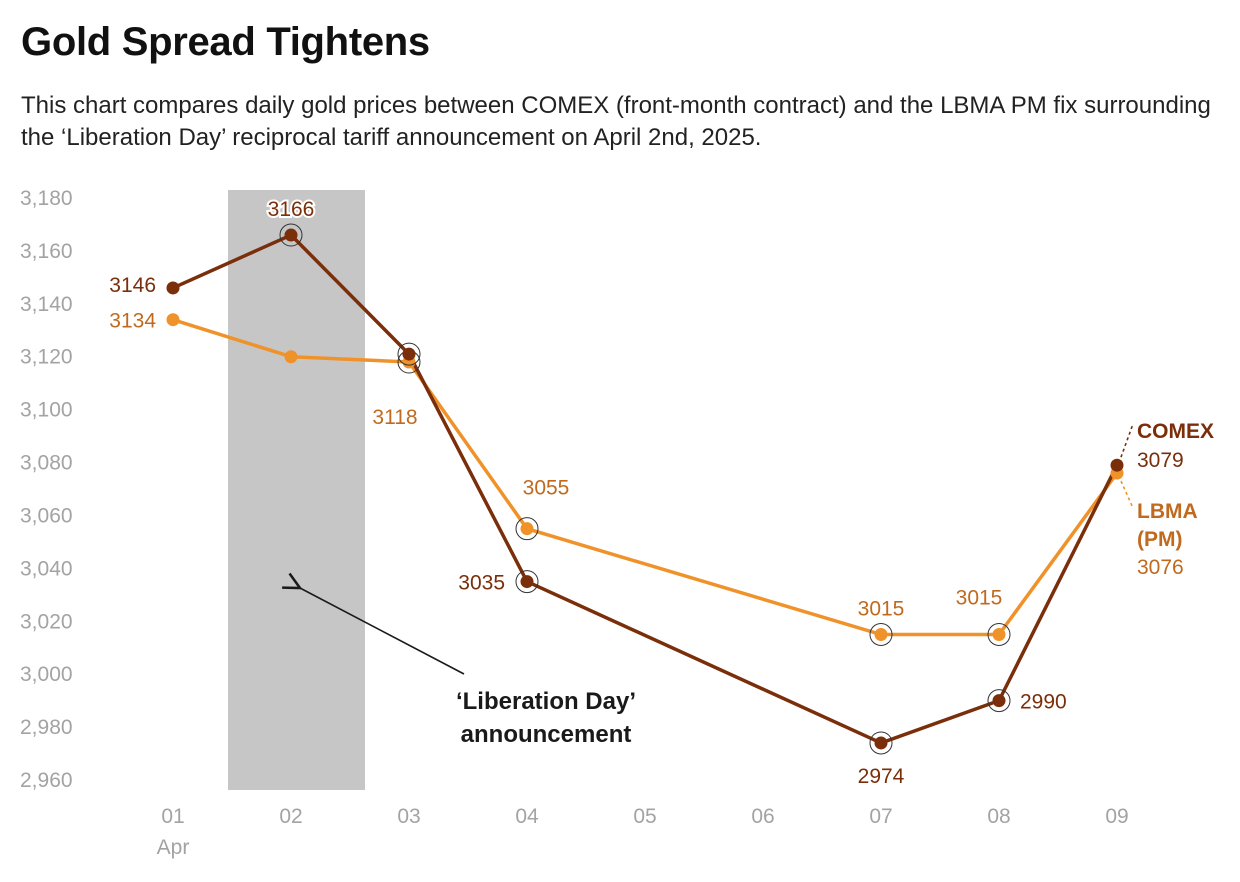  I want to click on lbma-data-label: 3134, so click(132, 321).